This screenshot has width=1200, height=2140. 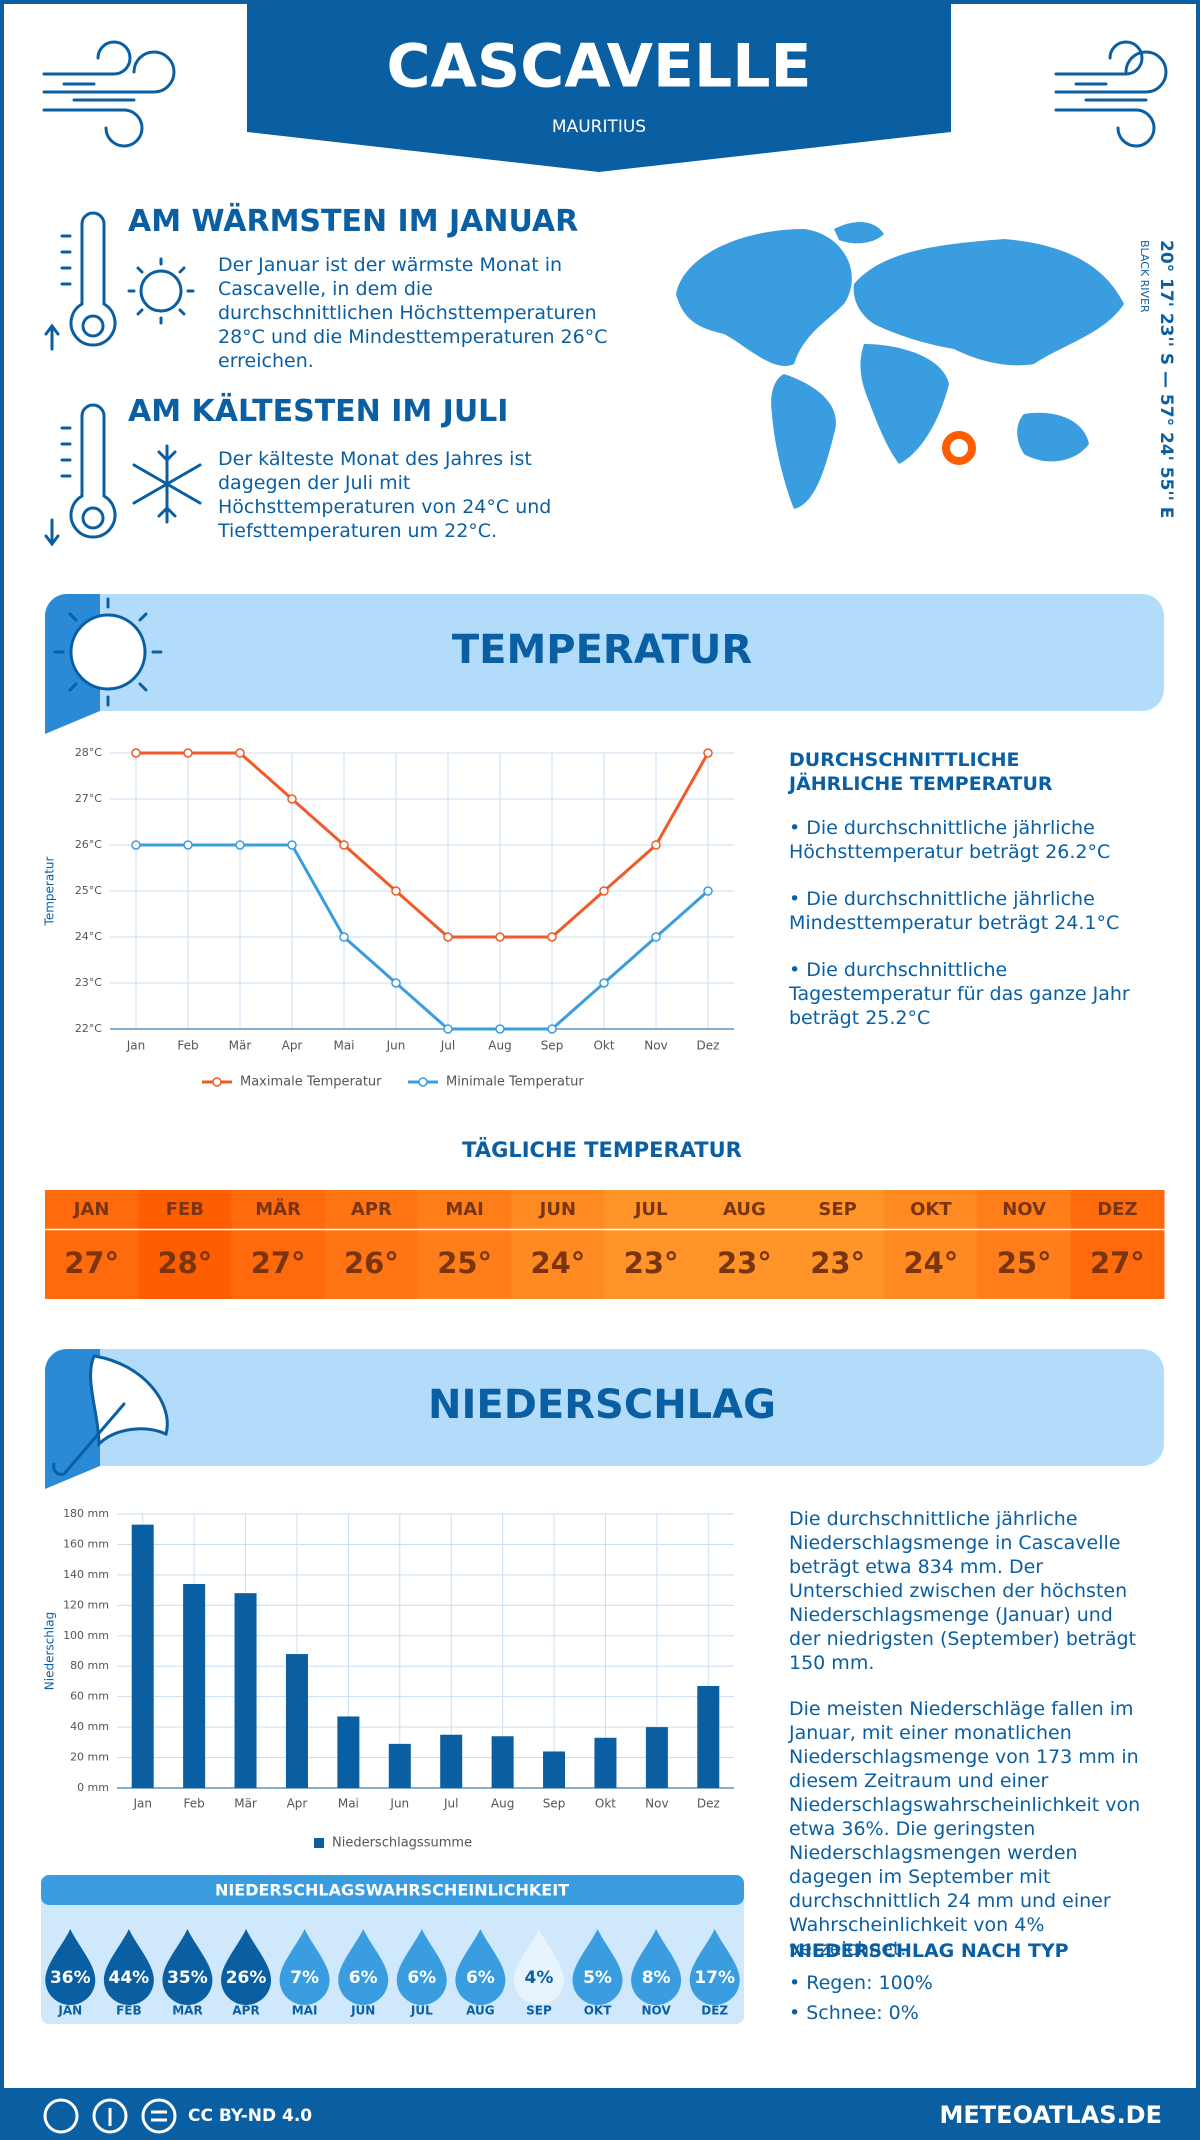 I want to click on license: CC BY-ND 4.0, so click(x=250, y=2116).